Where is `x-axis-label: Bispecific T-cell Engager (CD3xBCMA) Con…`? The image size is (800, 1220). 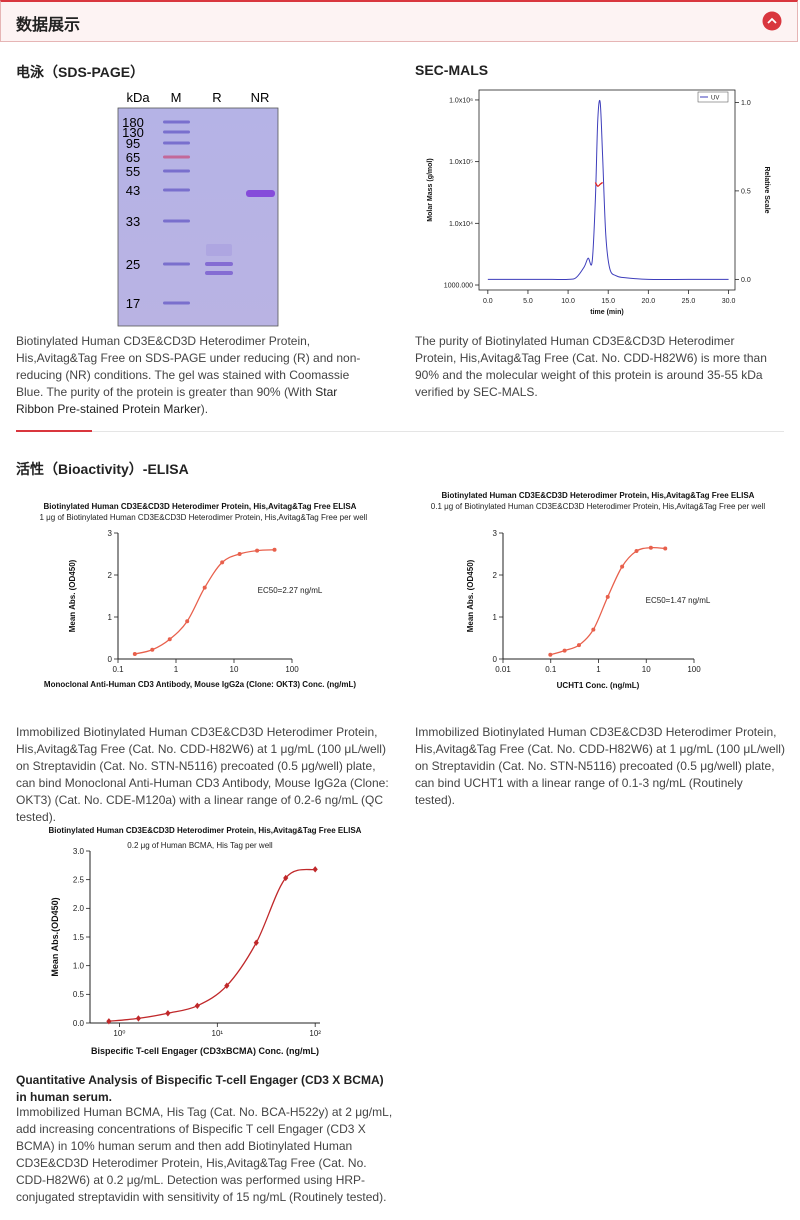
x-axis-label: Bispecific T-cell Engager (CD3xBCMA) Con… is located at coordinates (205, 1051).